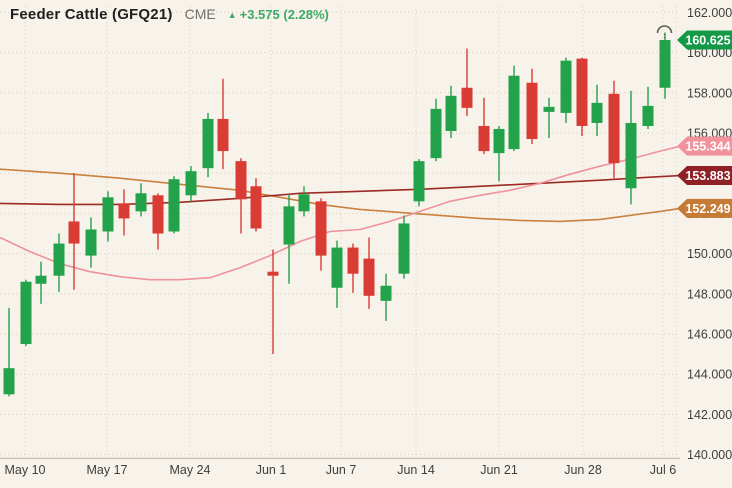 The width and height of the screenshot is (732, 488). I want to click on x-axis-label: Jun 28, so click(583, 470).